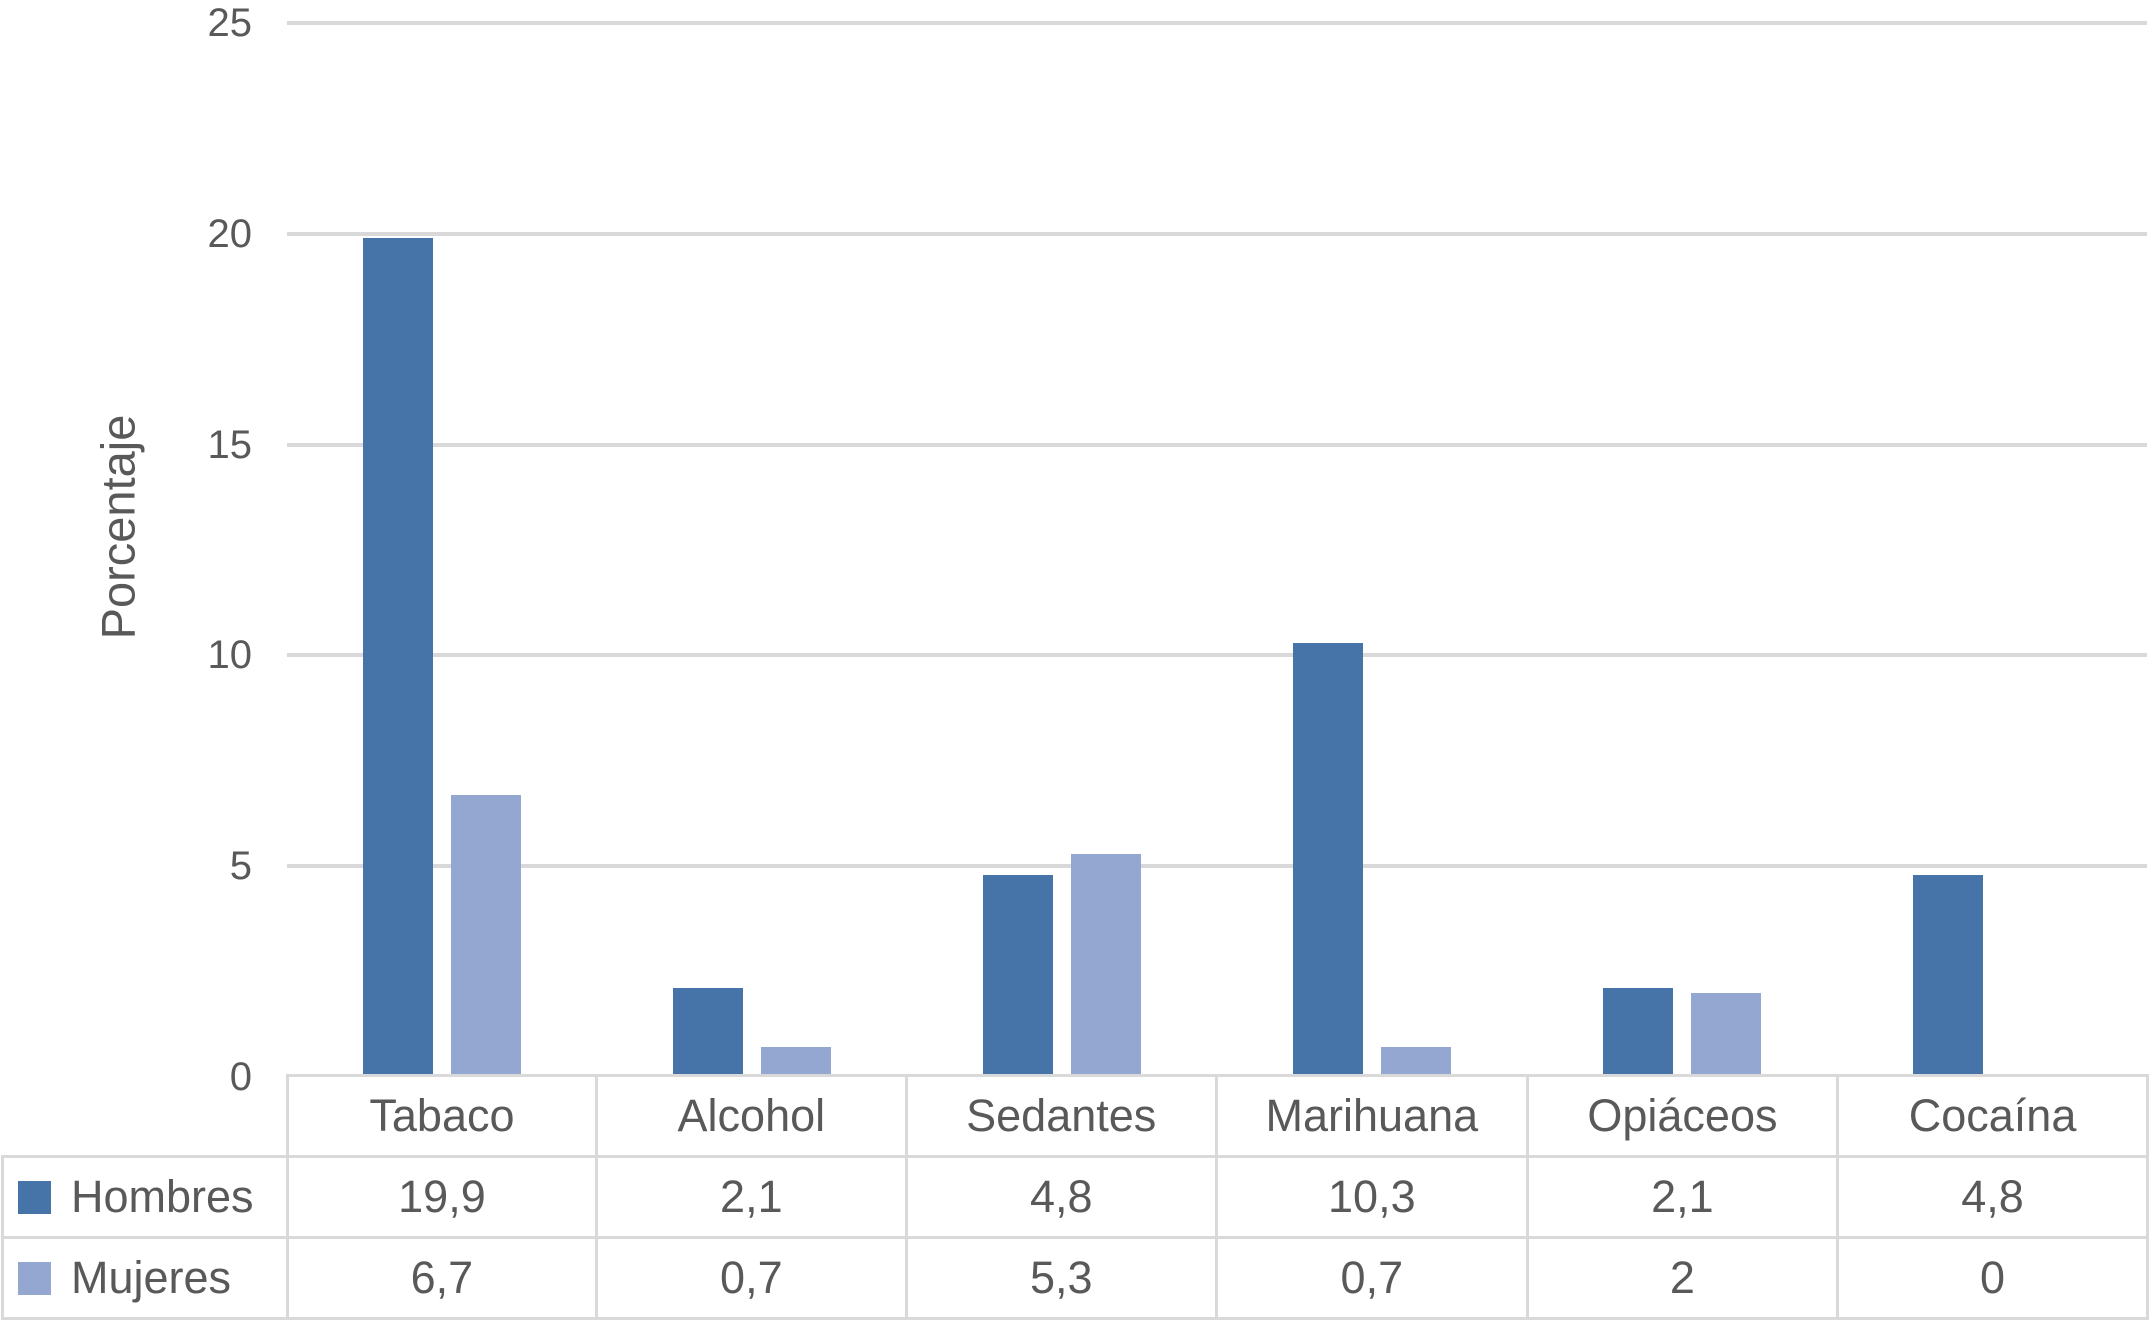 This screenshot has height=1328, width=2149. What do you see at coordinates (708, 1032) in the screenshot?
I see `bar-hombres-alcohol` at bounding box center [708, 1032].